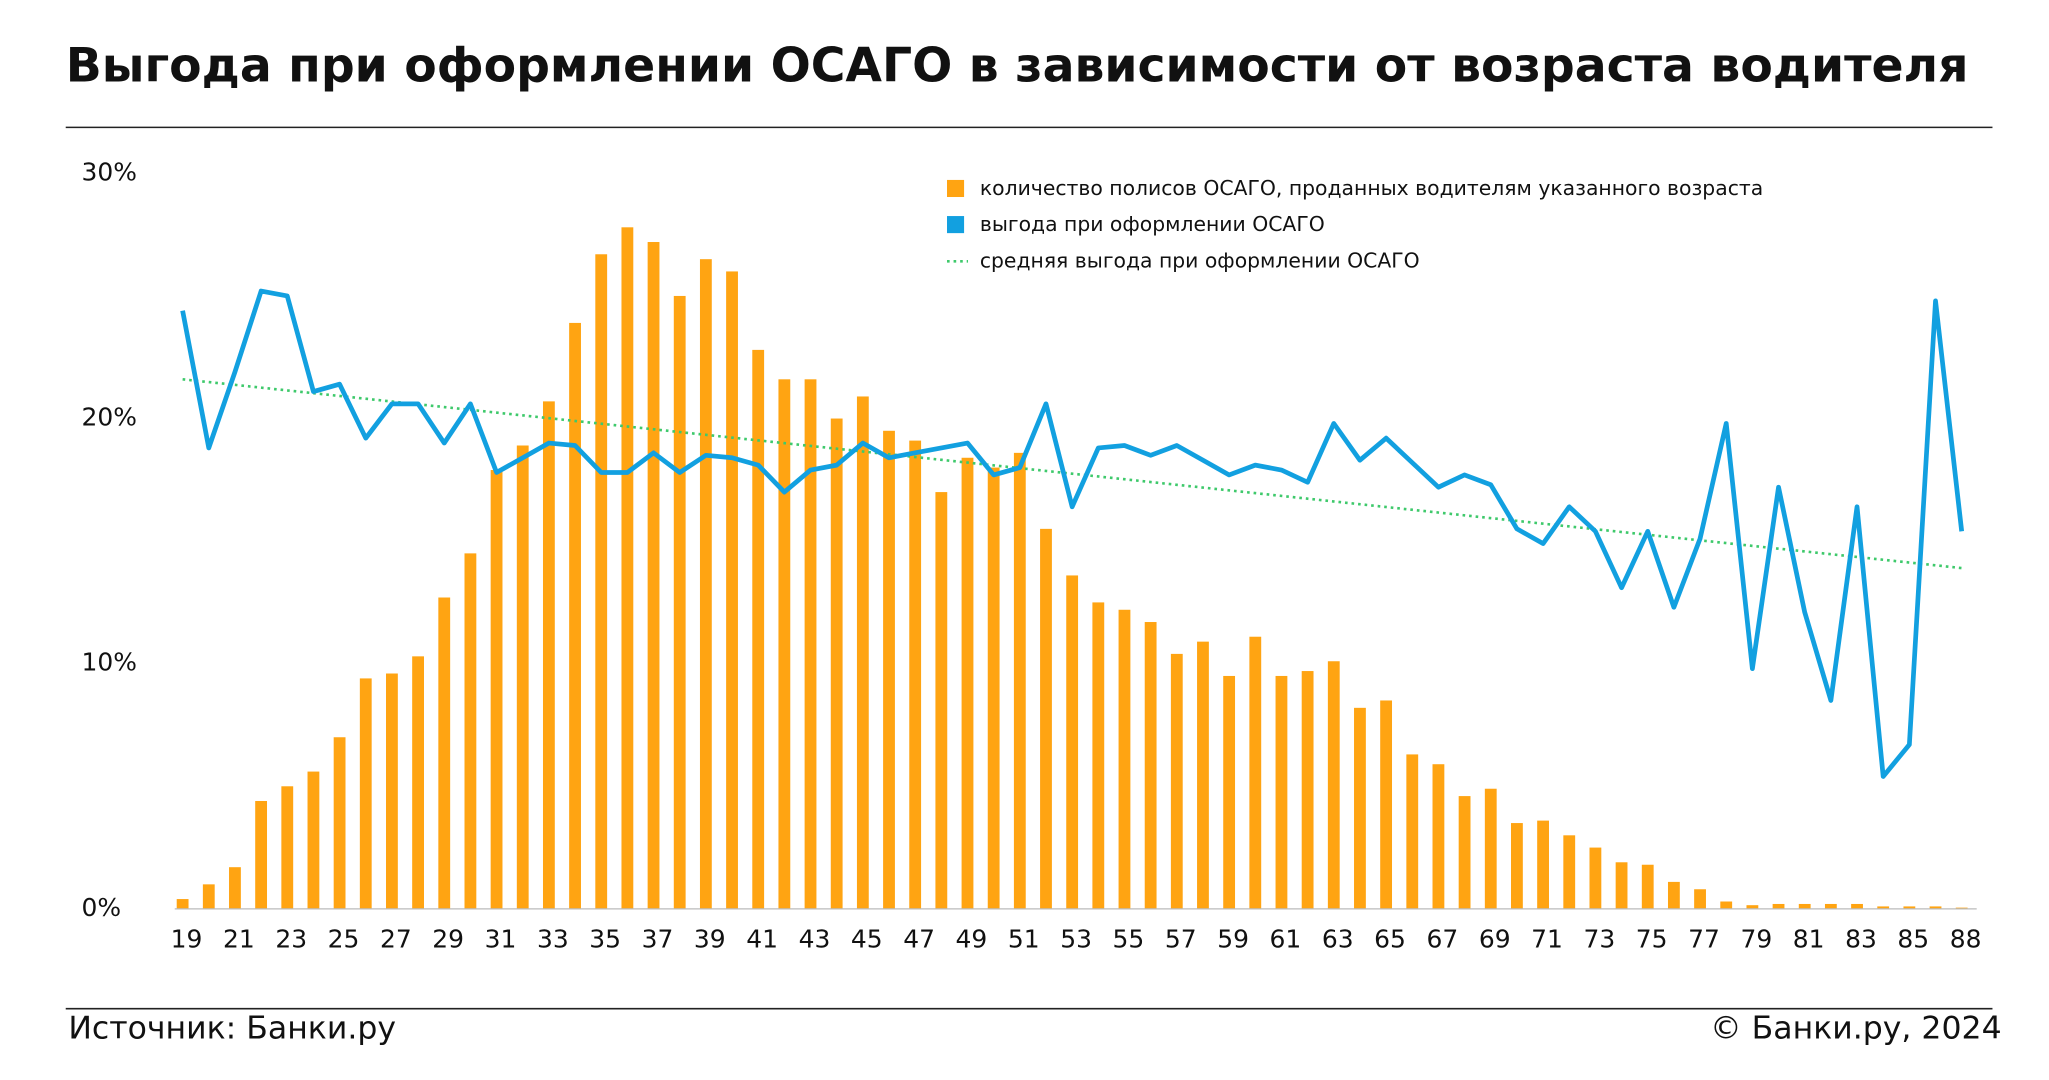 Image resolution: width=2049 pixels, height=1080 pixels. What do you see at coordinates (1181, 938) in the screenshot?
I see `x-tick-label: 57` at bounding box center [1181, 938].